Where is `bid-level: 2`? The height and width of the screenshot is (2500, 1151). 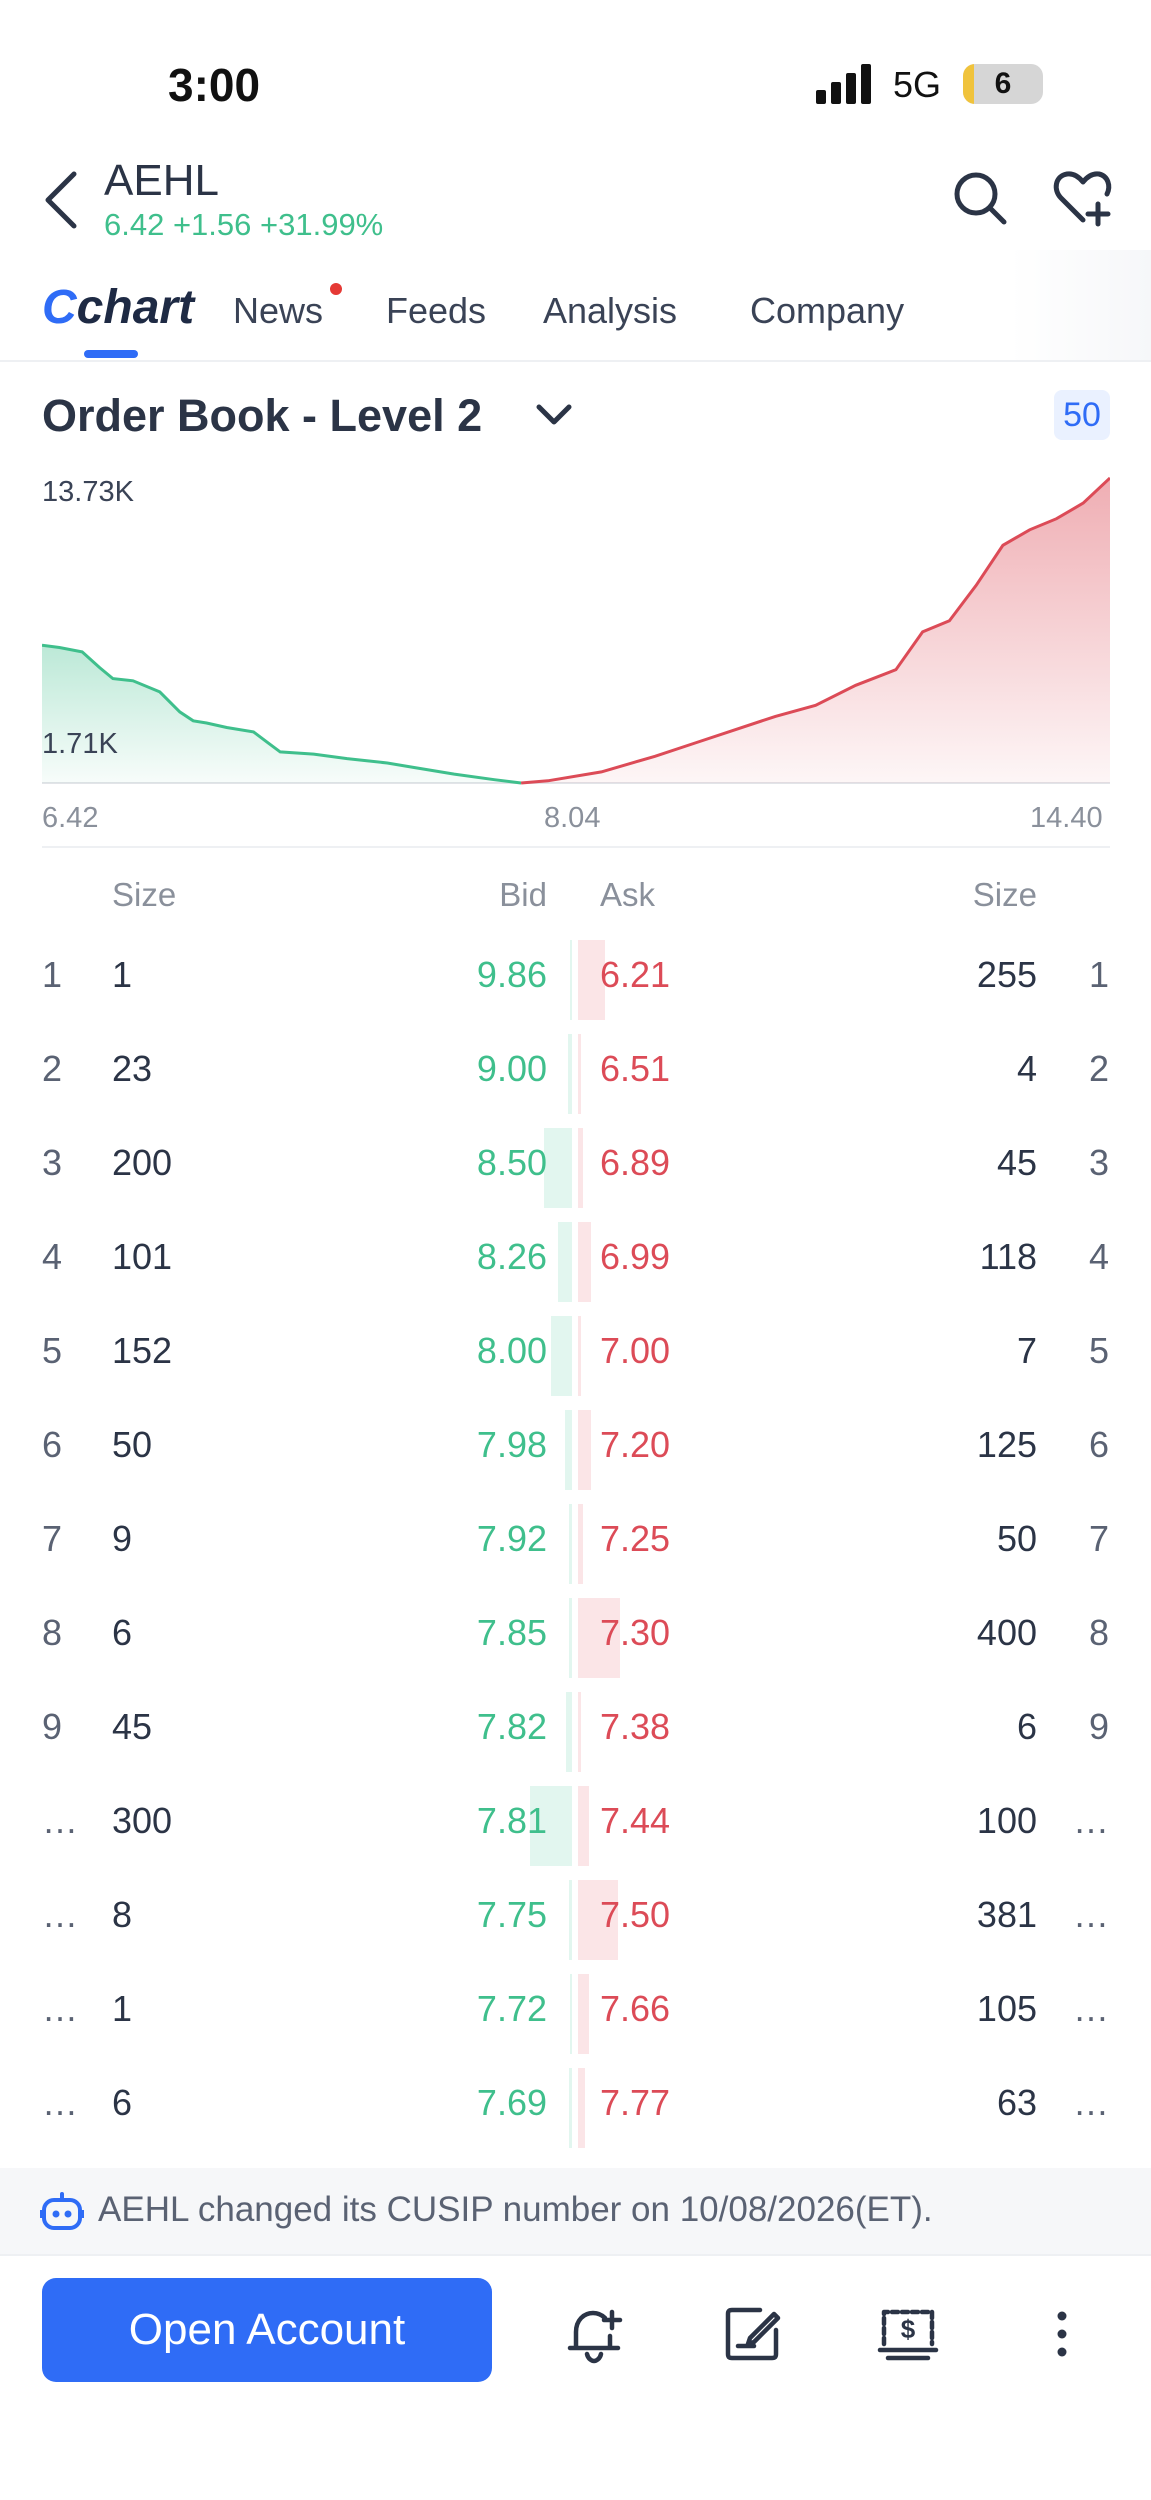 bid-level: 2 is located at coordinates (52, 1068).